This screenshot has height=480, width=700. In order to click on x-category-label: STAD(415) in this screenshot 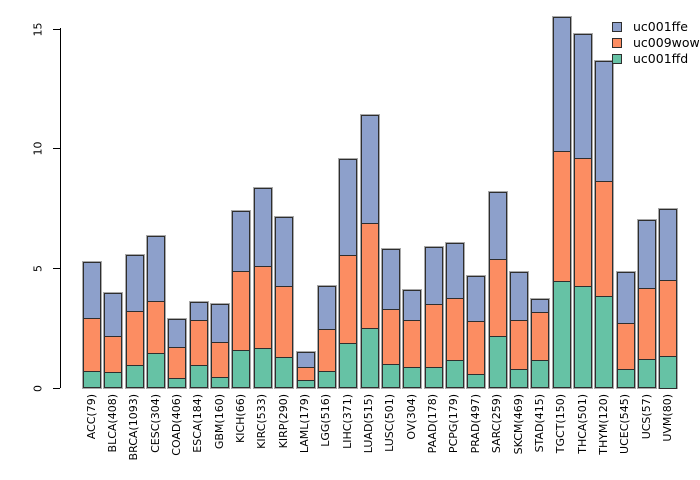, I will do `click(539, 423)`.